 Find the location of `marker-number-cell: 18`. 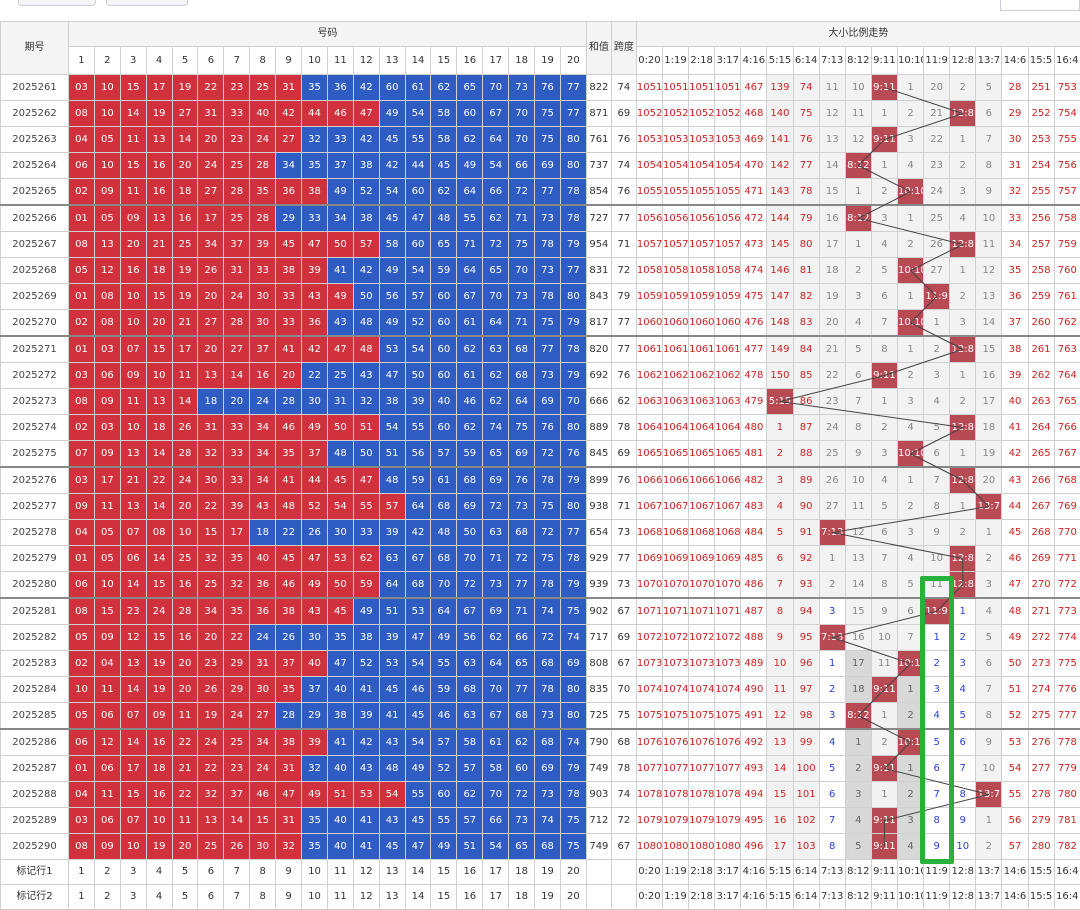

marker-number-cell: 18 is located at coordinates (522, 897).